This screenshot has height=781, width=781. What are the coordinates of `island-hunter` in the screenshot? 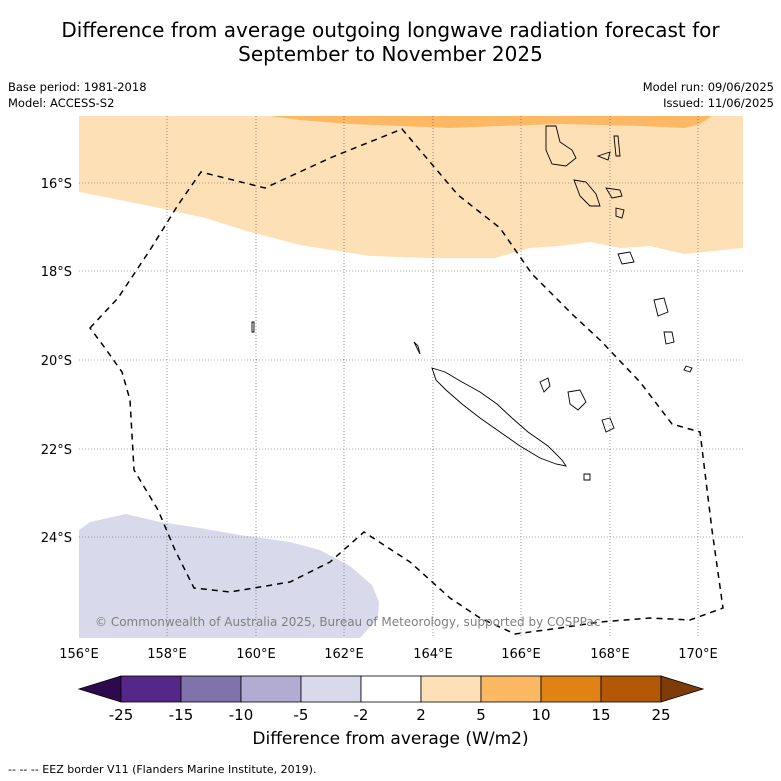 It's located at (669, 338).